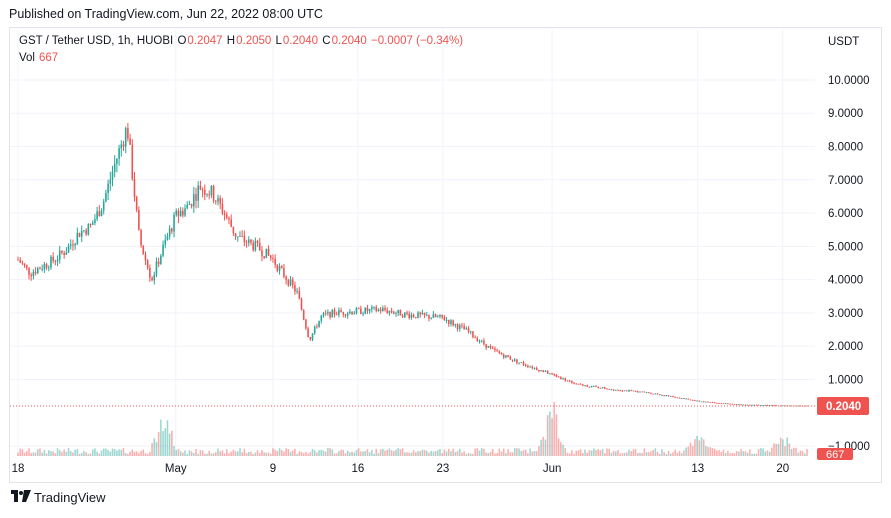 Image resolution: width=891 pixels, height=518 pixels. I want to click on time-axis: 18 May 9 16 23 Jun 13 20, so click(401, 469).